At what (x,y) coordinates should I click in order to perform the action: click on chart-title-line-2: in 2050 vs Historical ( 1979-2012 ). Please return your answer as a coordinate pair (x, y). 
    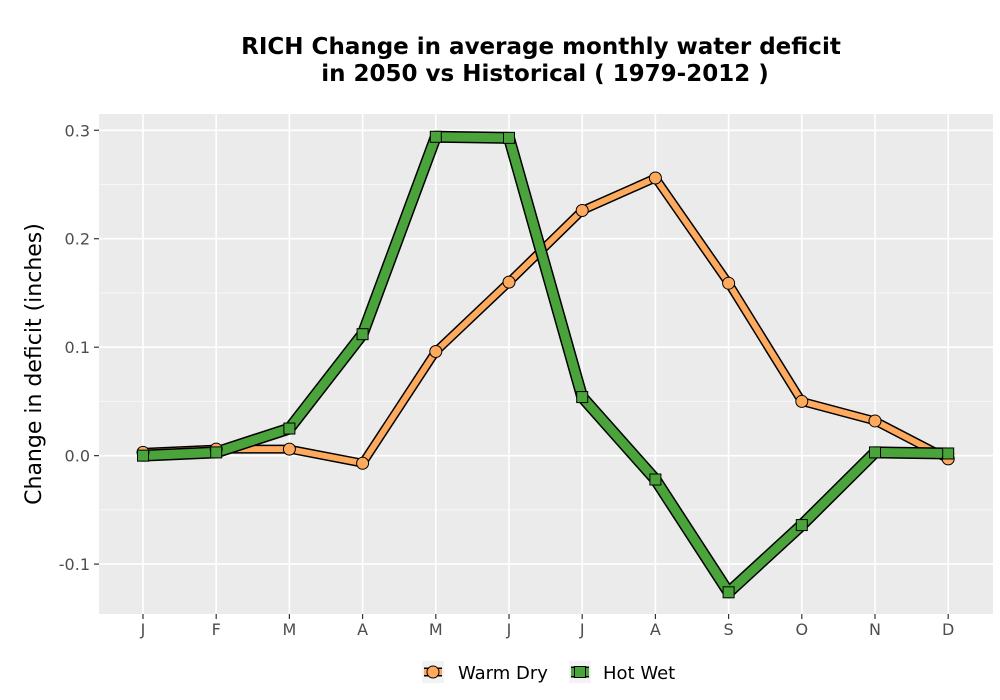
    Looking at the image, I should click on (544, 74).